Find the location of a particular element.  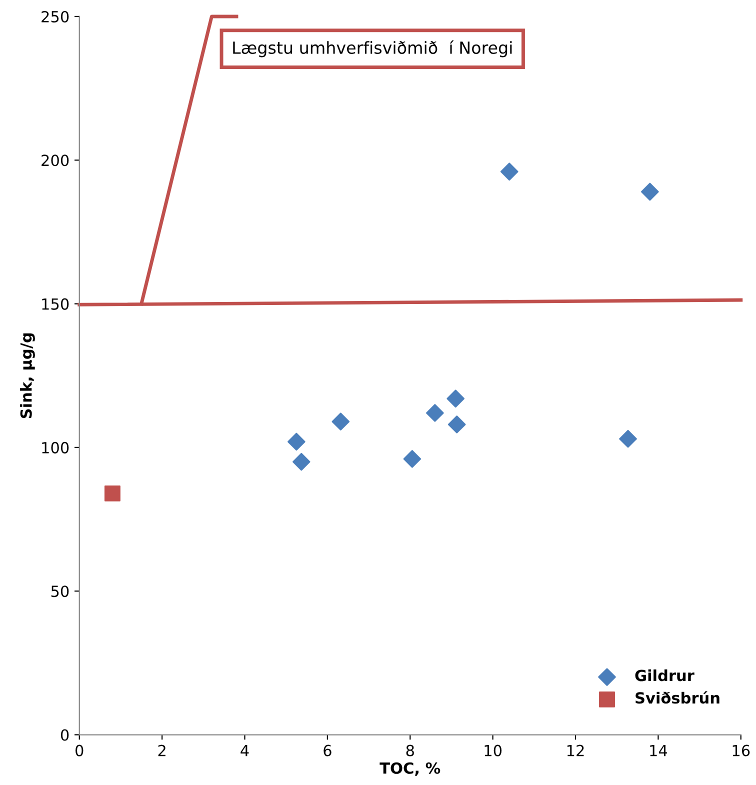

y-tick-label: 0 is located at coordinates (64, 735).